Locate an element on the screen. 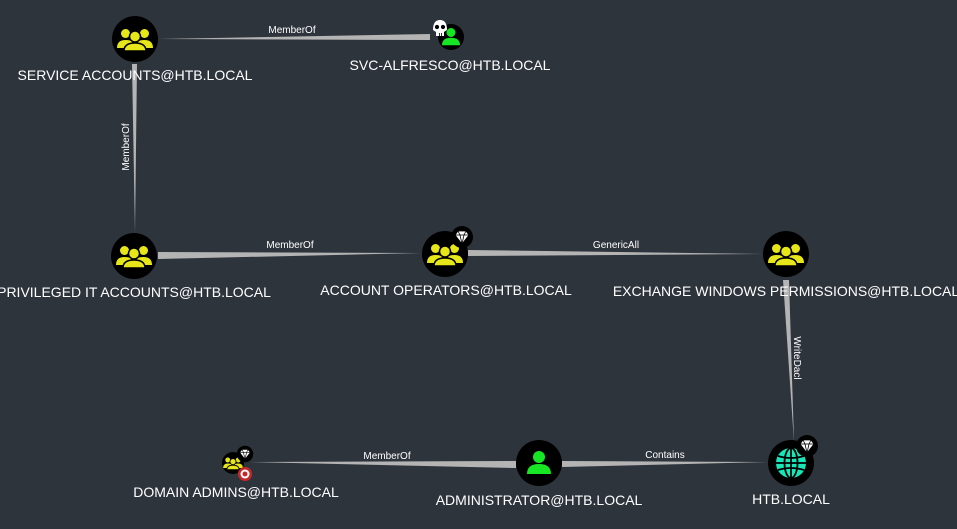  node-exchange-windows-permissions: EXCHANGE WINDOWS PERMISSIONS@HTB.LOCAL is located at coordinates (785, 265).